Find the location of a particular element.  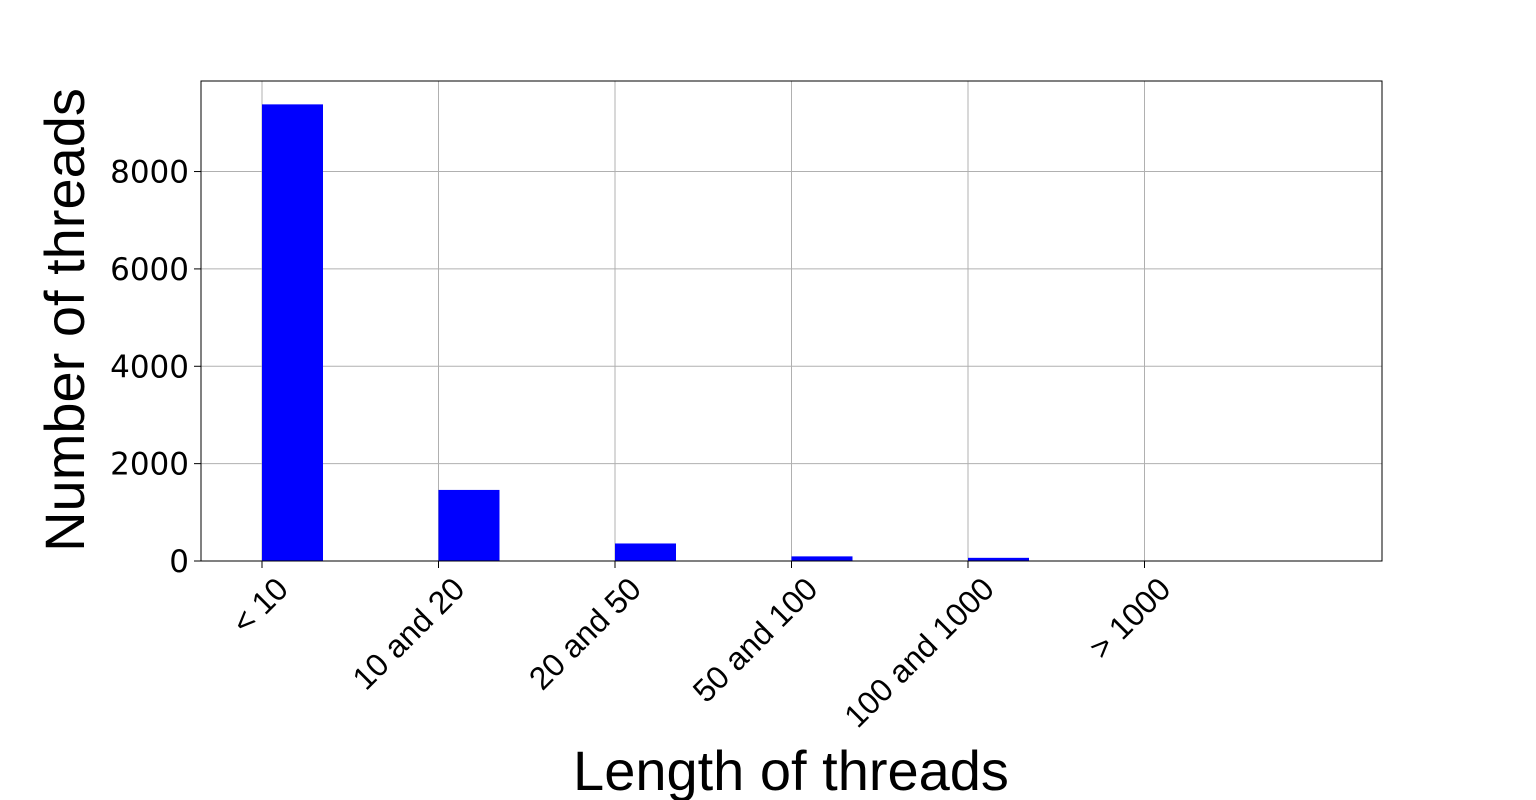

x-axis-label: Length of threads is located at coordinates (791, 769).